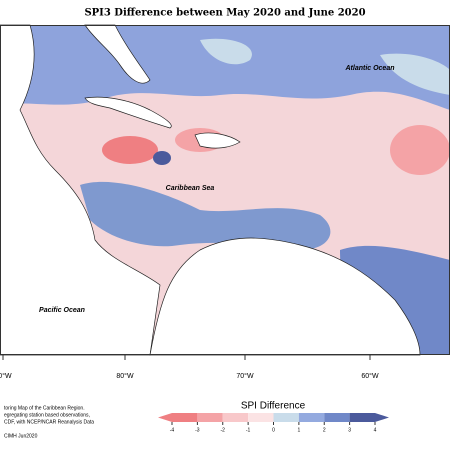  Describe the element at coordinates (49, 422) in the screenshot. I see `footer-text: CDF, with NCEP/NCAR Reanalysis Data` at that location.